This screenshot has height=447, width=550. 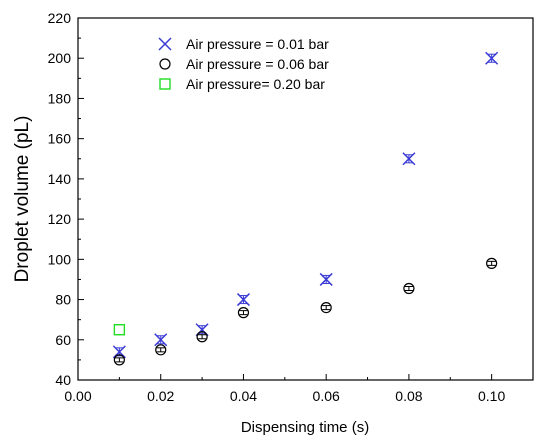 I want to click on y-axis: 40 60 80 100 120 140 160 180 200 220, so click(x=66, y=199).